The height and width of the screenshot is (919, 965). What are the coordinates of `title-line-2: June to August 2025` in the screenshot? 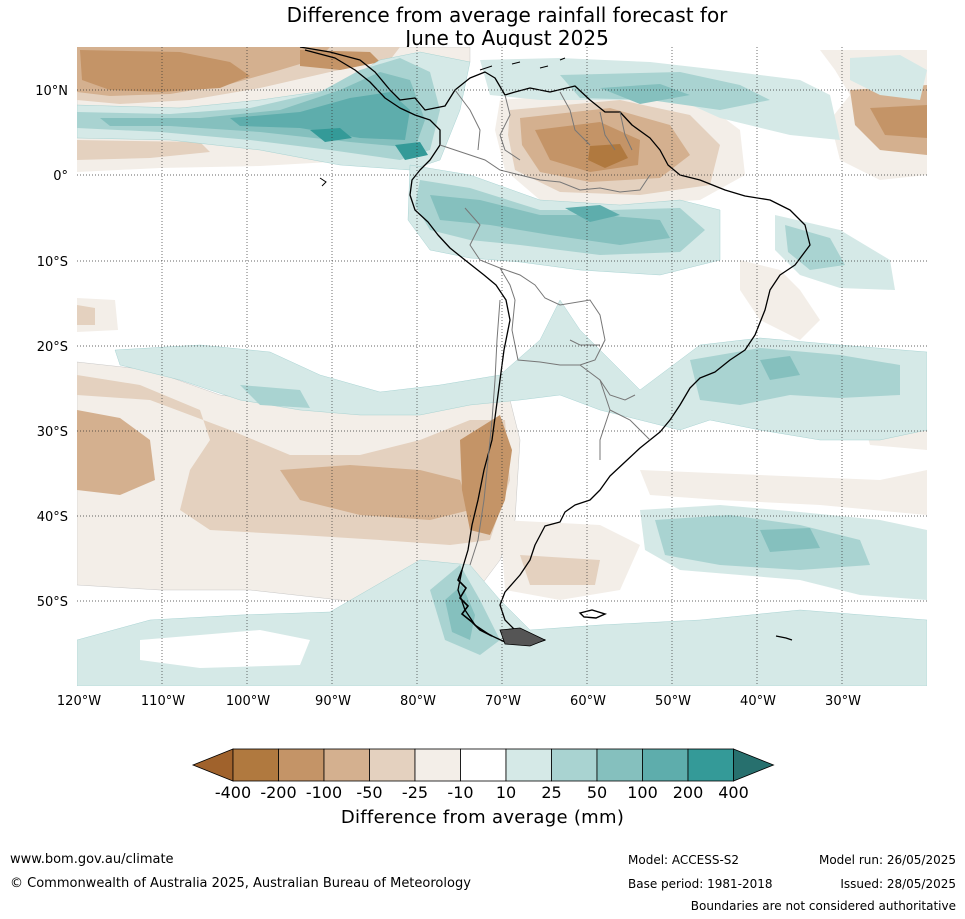 It's located at (507, 38).